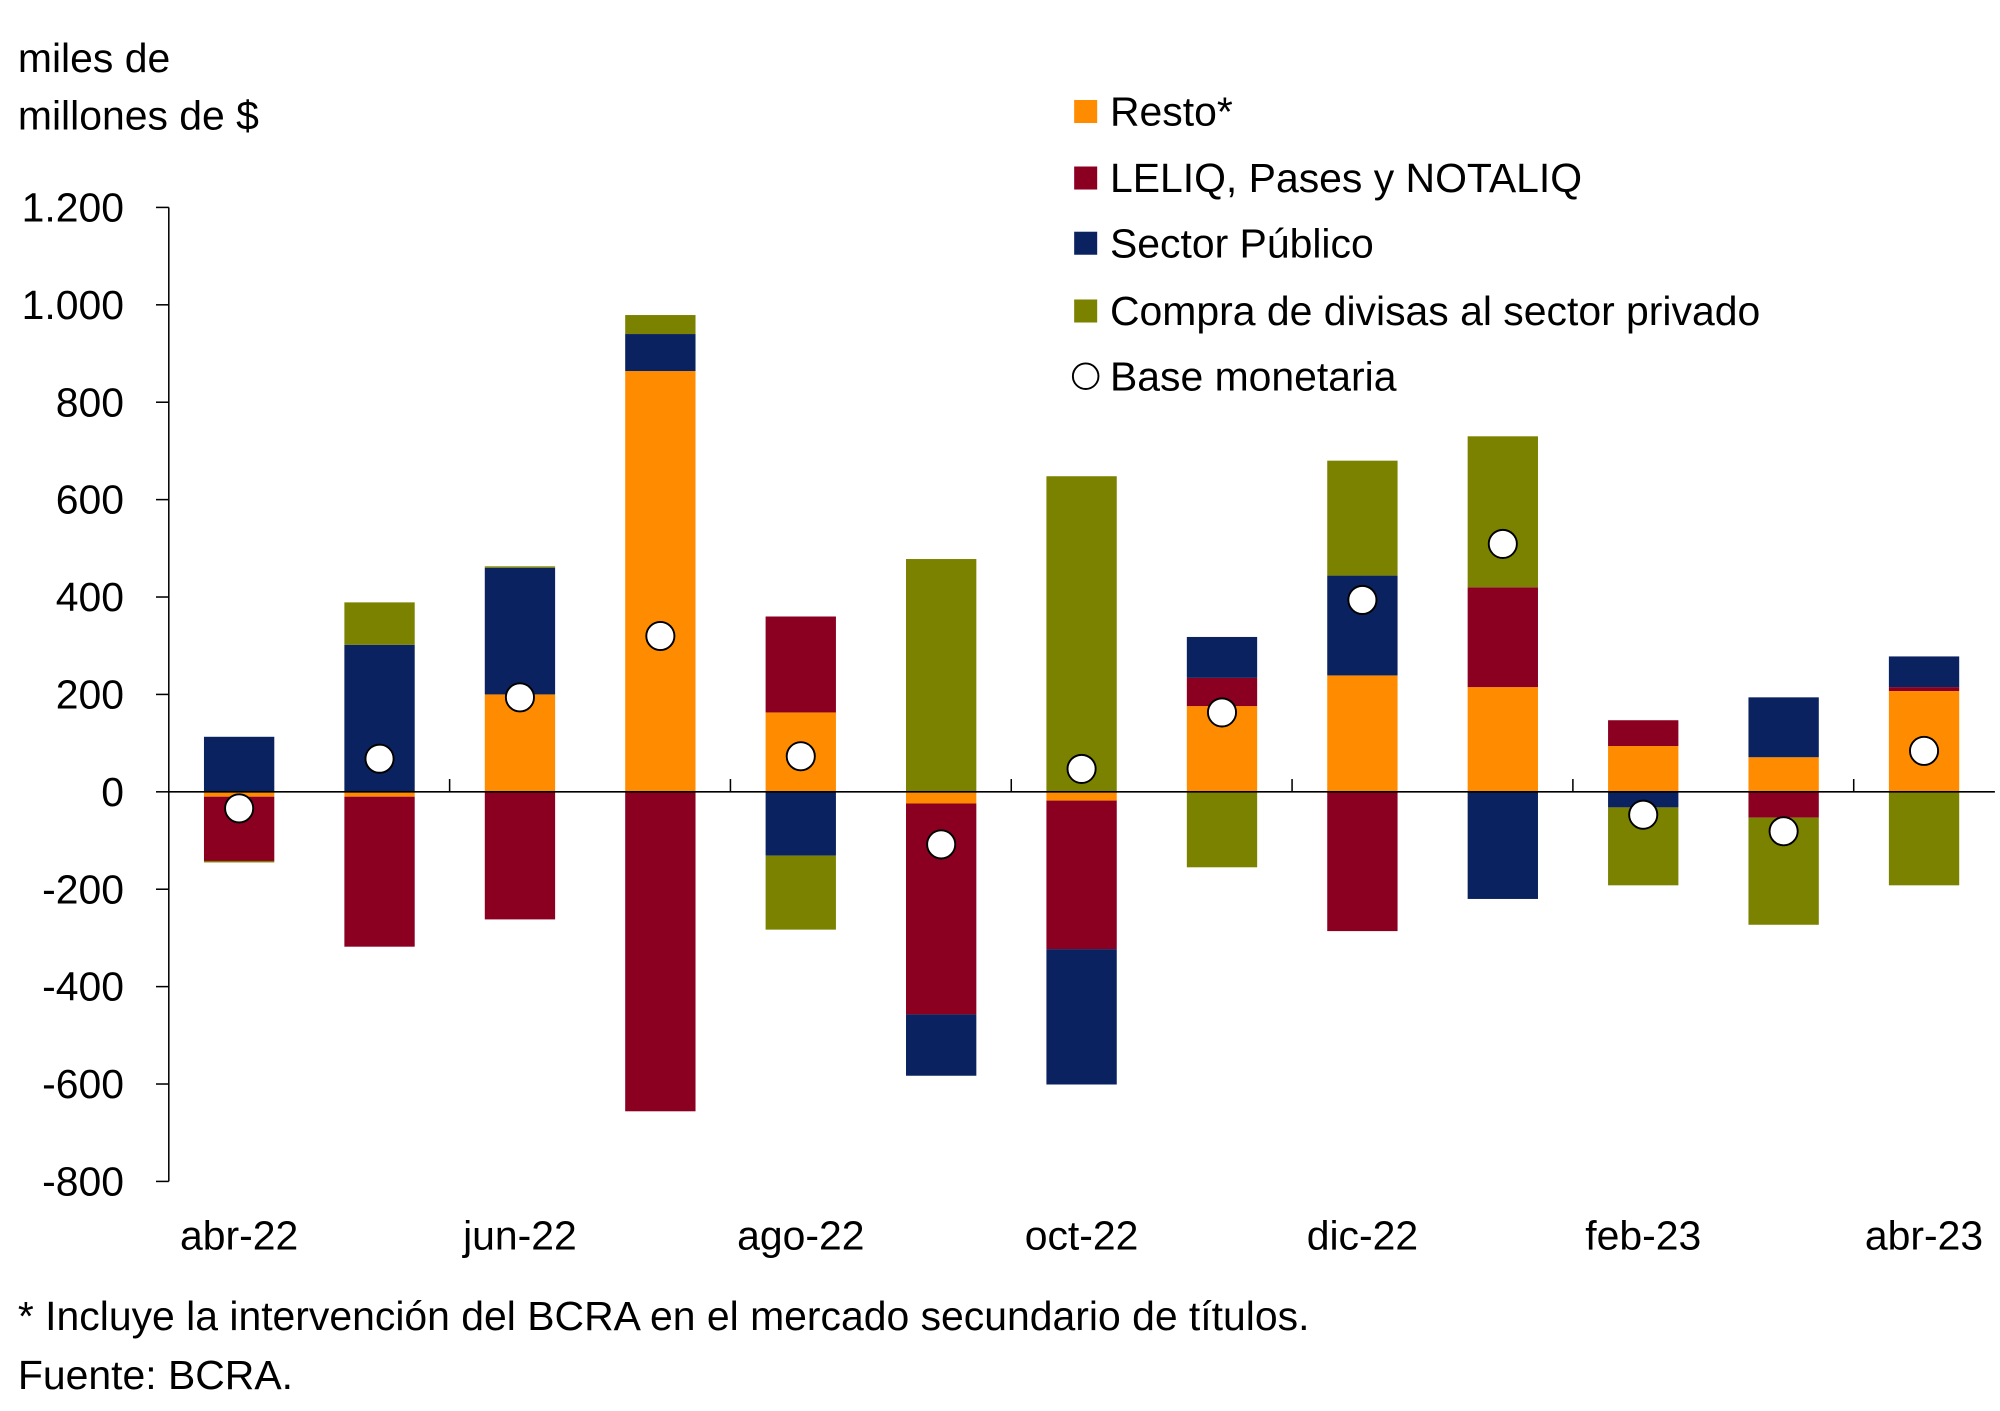 The height and width of the screenshot is (1411, 2000). I want to click on x-tick-label: feb-23, so click(1643, 1236).